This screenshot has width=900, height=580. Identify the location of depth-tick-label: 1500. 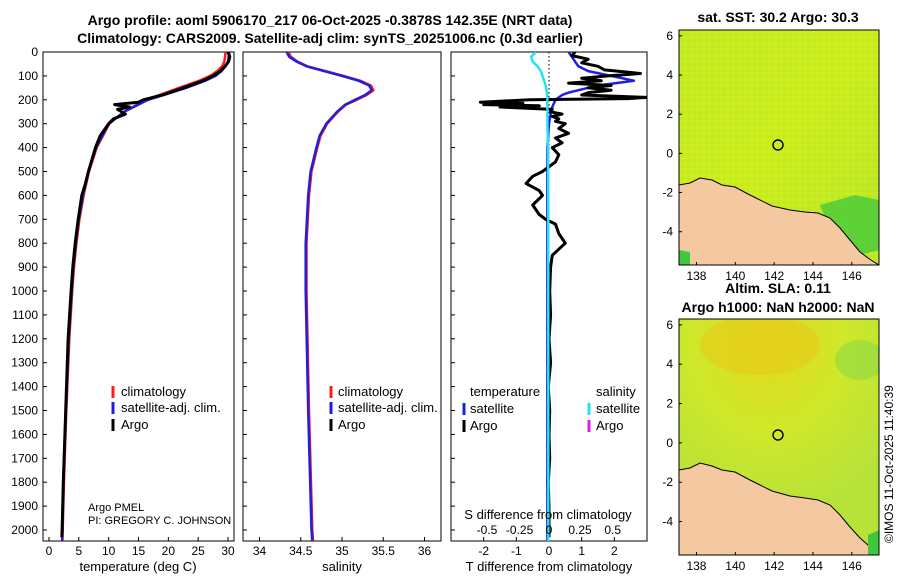
(24, 411).